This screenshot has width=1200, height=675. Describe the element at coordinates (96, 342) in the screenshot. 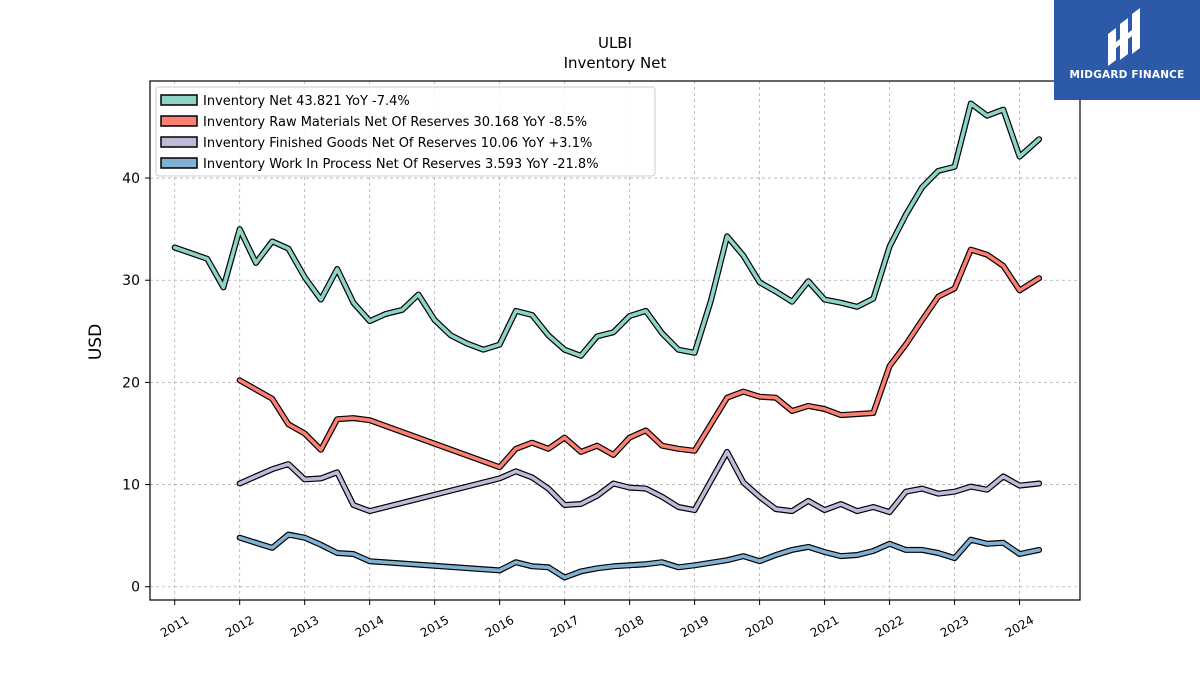

I see `y-axis-label: USD` at that location.